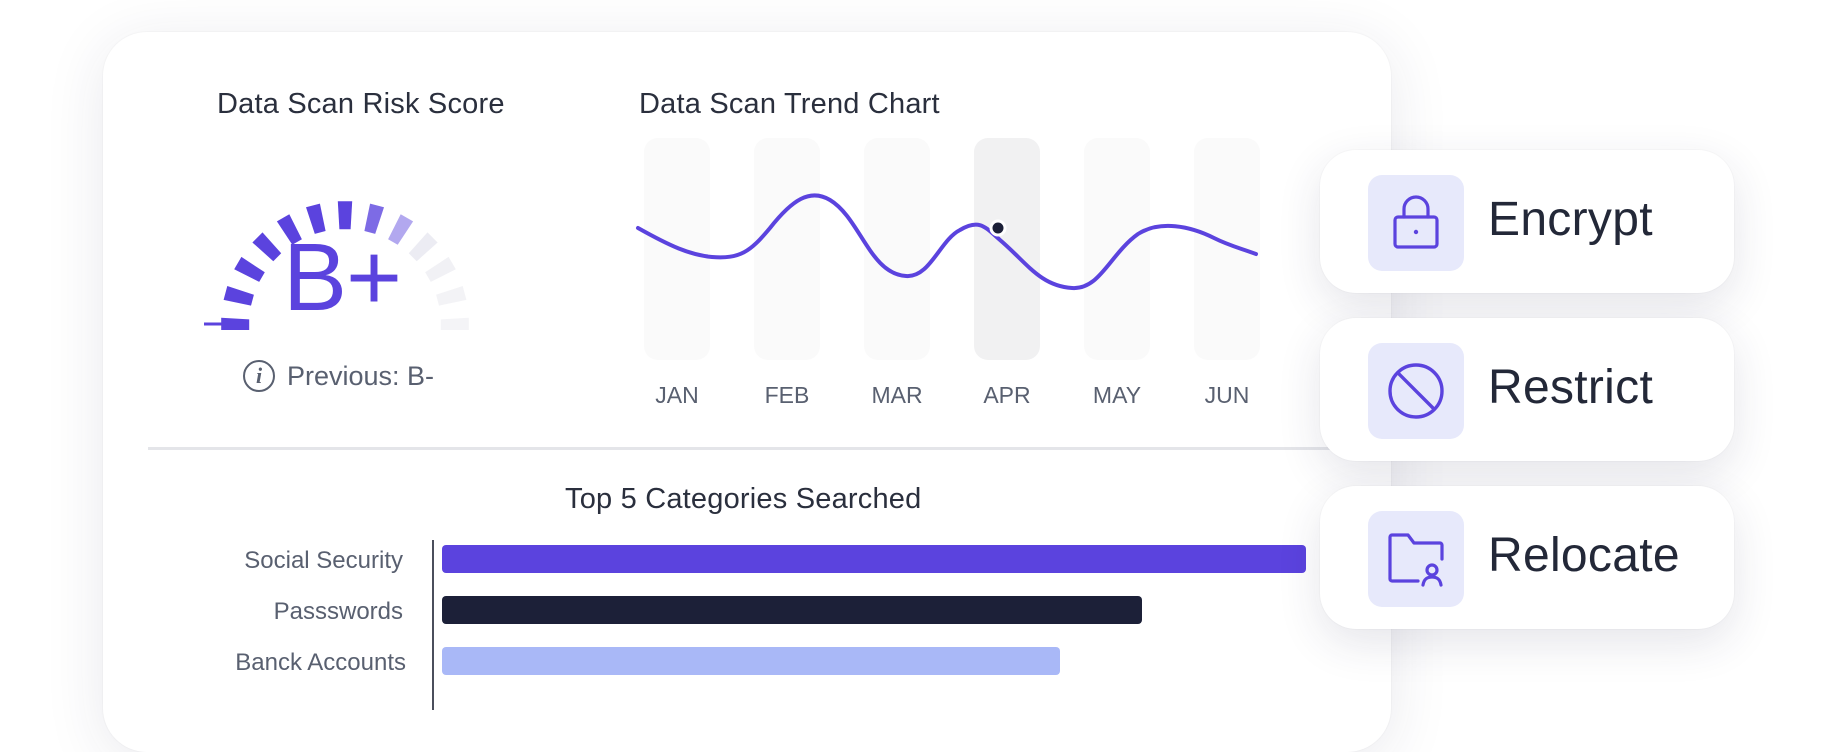 This screenshot has width=1836, height=752. Describe the element at coordinates (1007, 395) in the screenshot. I see `month-label-apr: APR` at that location.